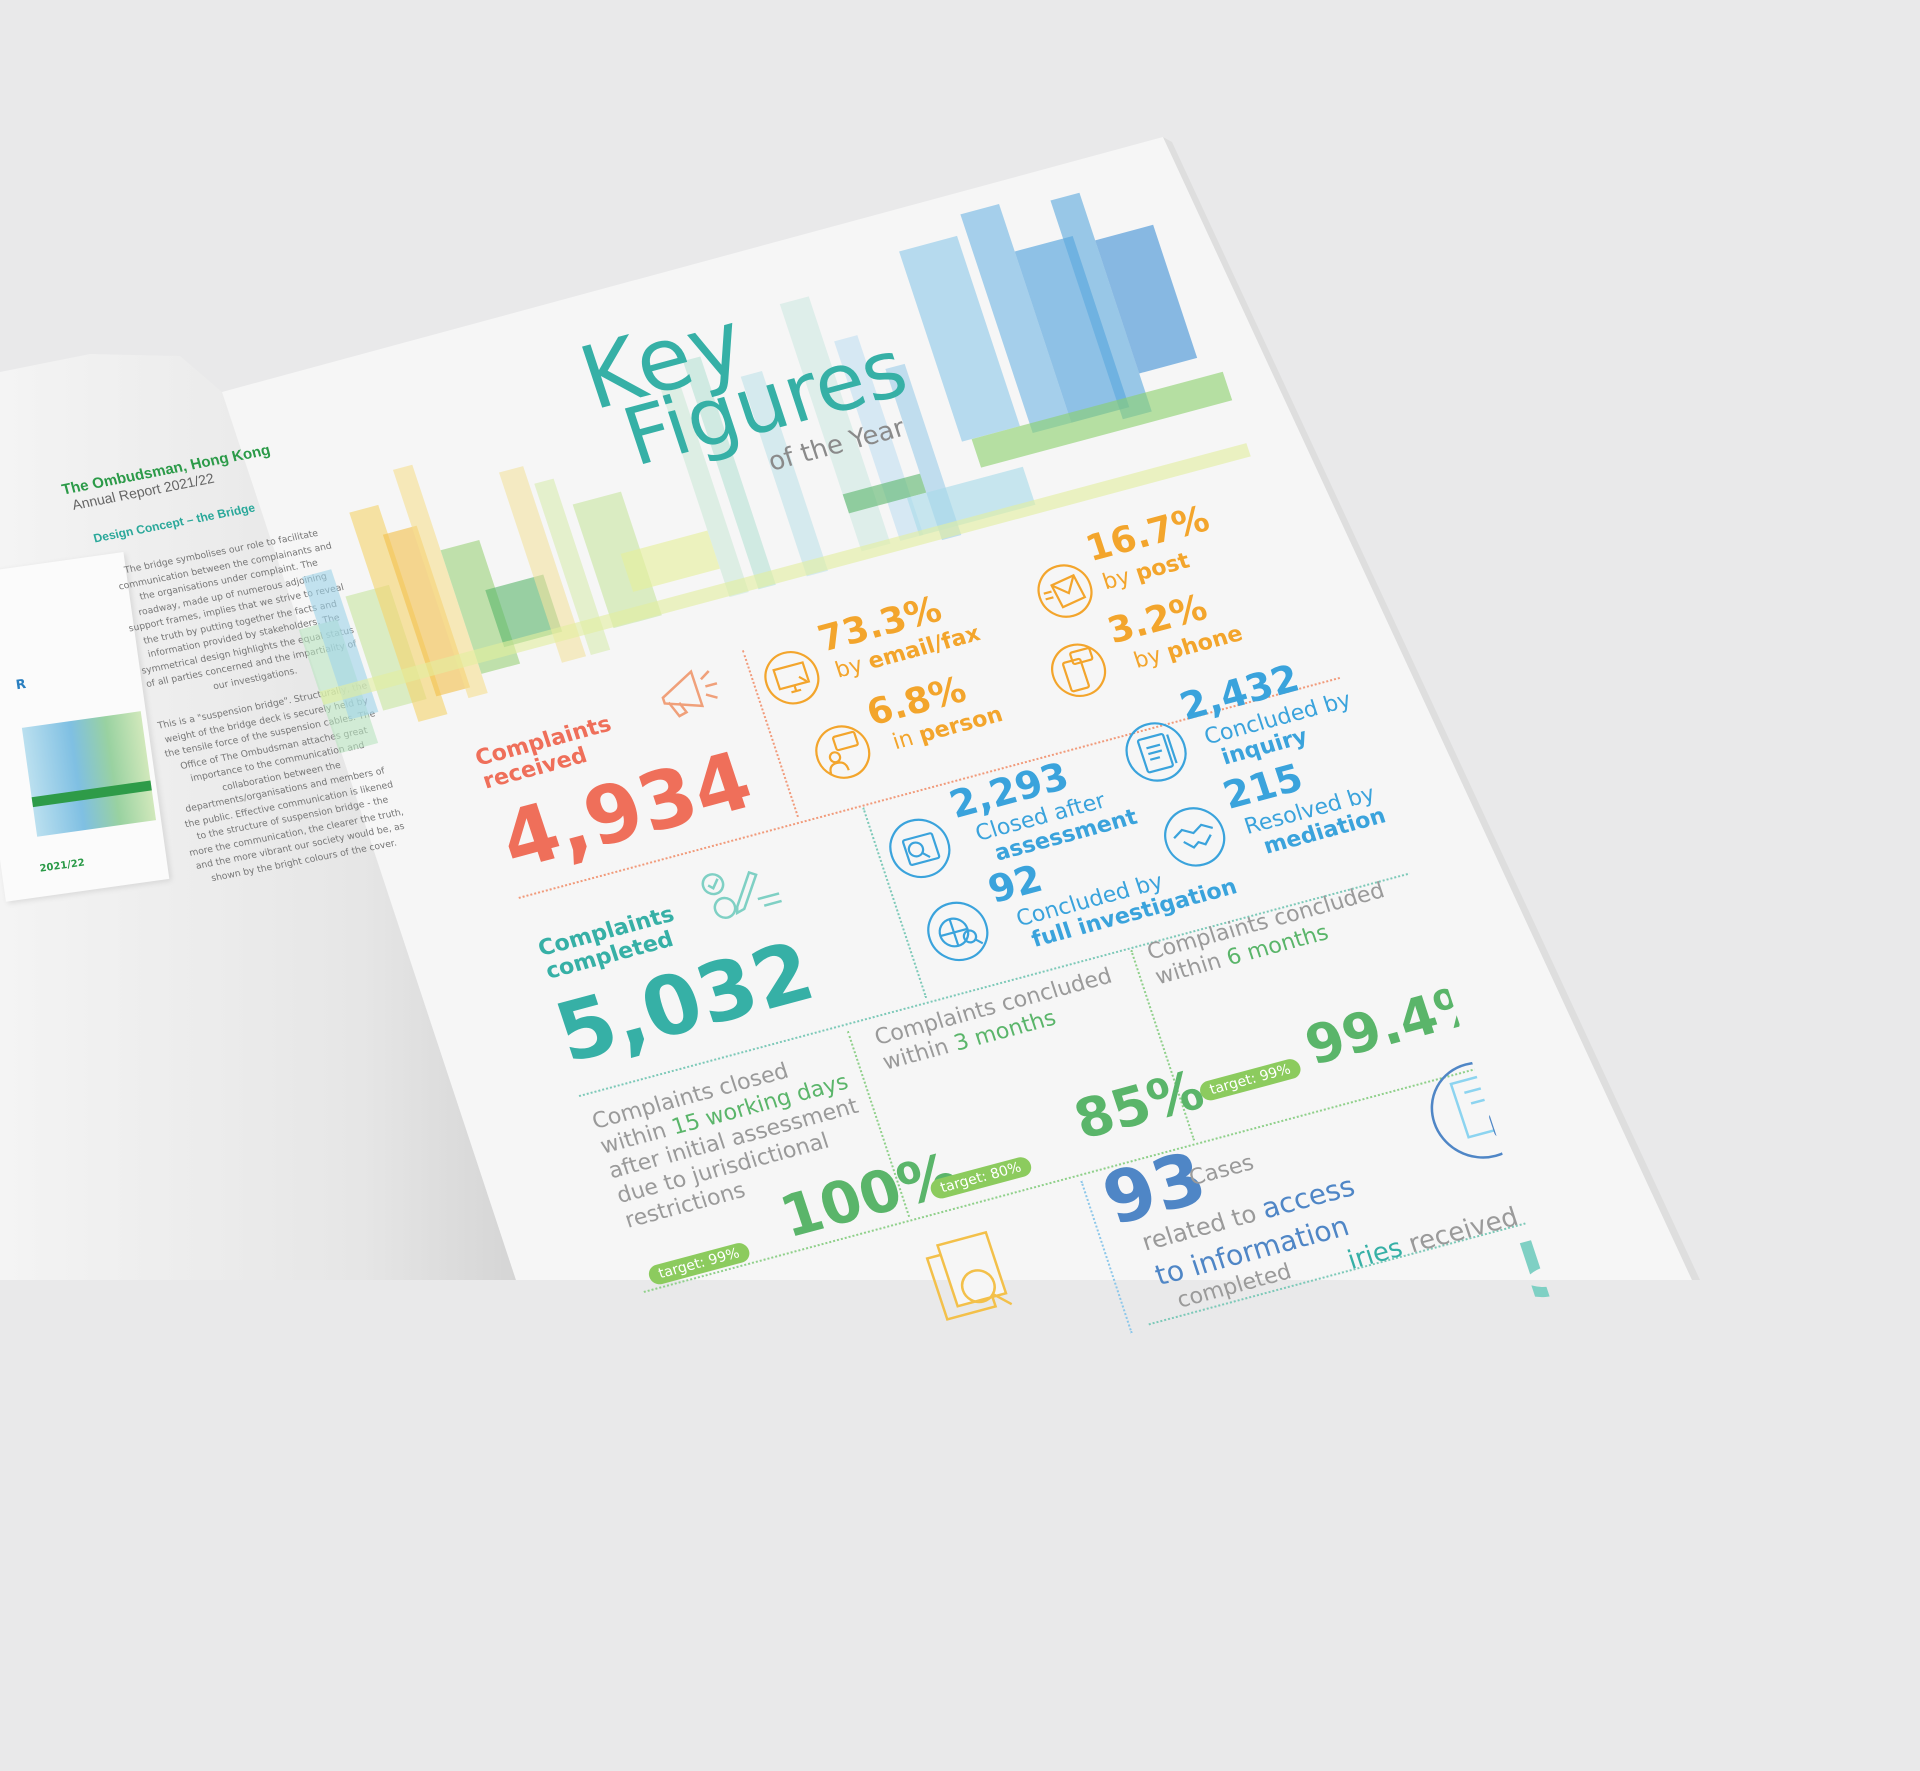 This screenshot has width=1920, height=1771. Describe the element at coordinates (1079, 670) in the screenshot. I see `phone-icon` at that location.